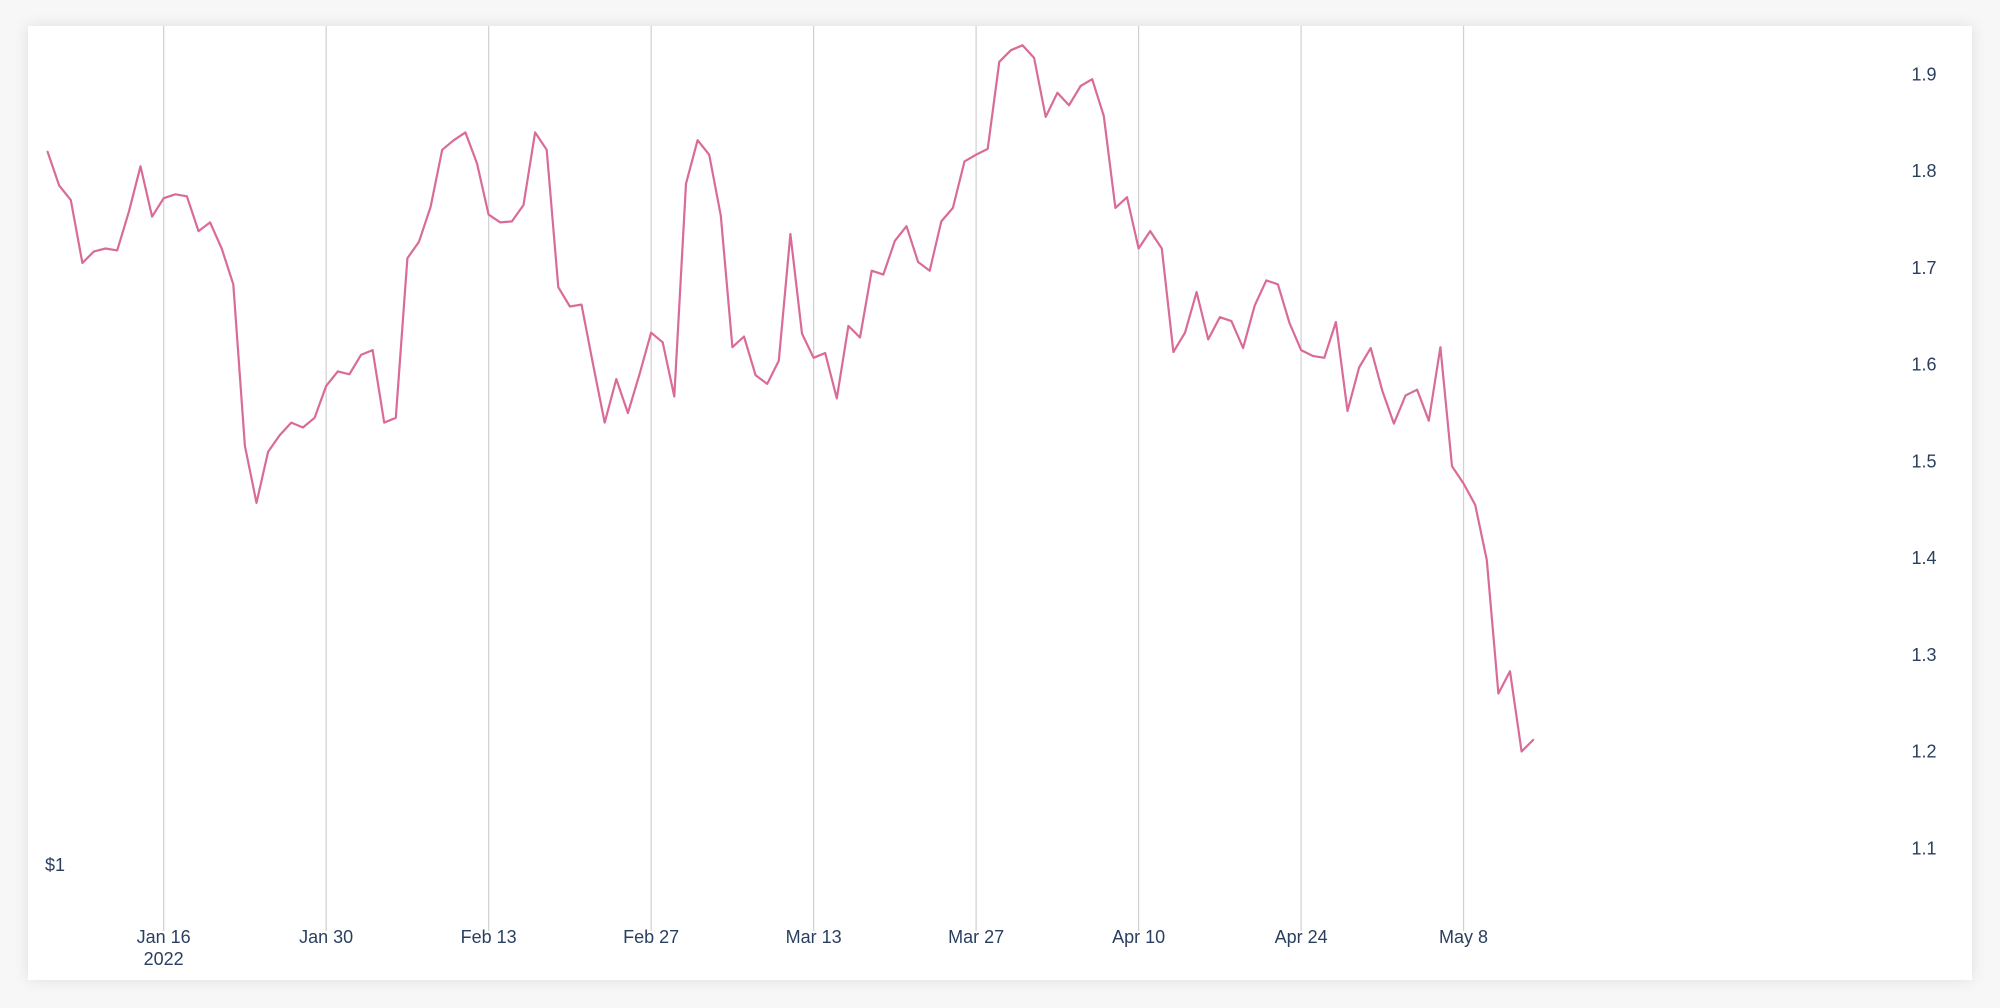 The image size is (2000, 1008). What do you see at coordinates (814, 937) in the screenshot?
I see `x-tick-label: Mar 13` at bounding box center [814, 937].